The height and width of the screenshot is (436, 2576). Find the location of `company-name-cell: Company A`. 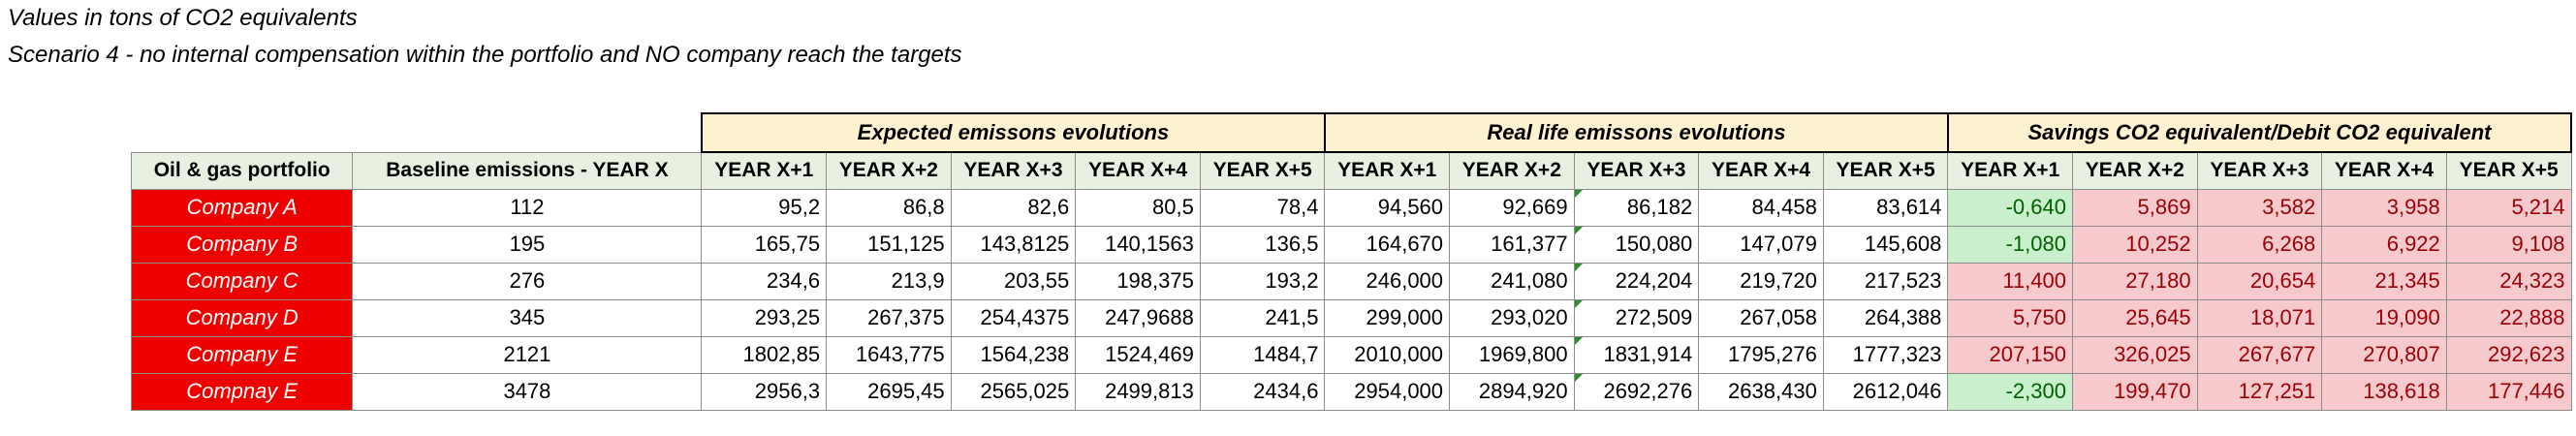

company-name-cell: Company A is located at coordinates (242, 207).